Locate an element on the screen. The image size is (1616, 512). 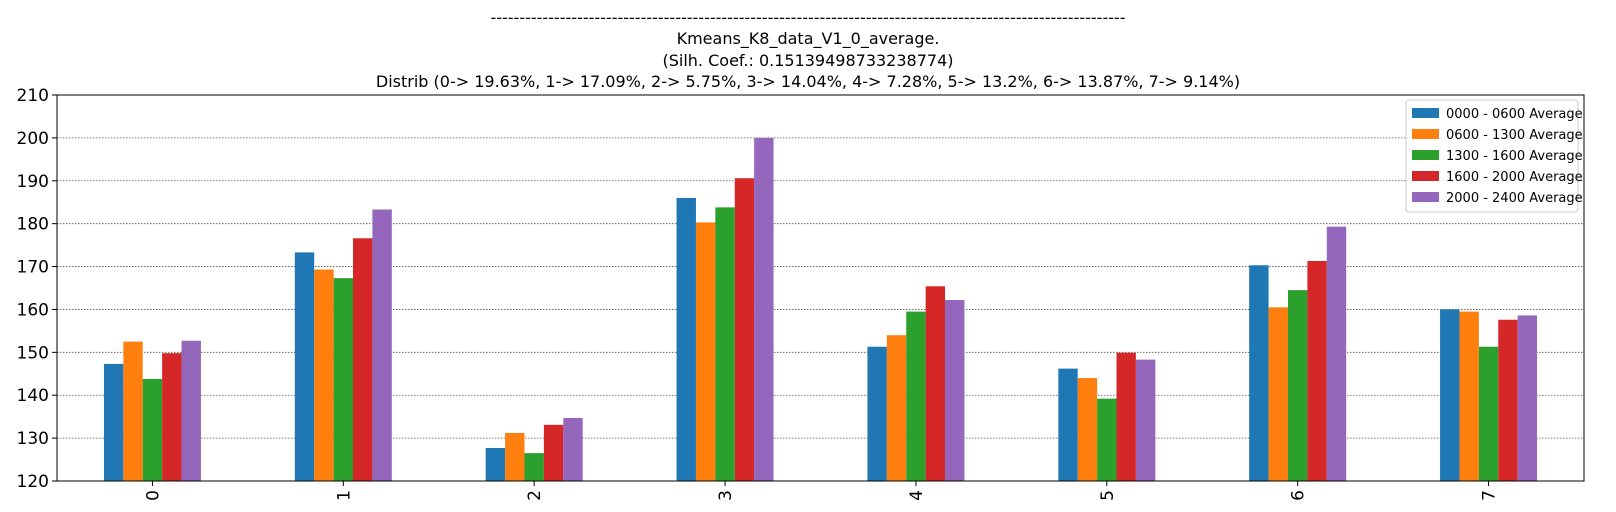
x-tick-label: 2 is located at coordinates (535, 495).